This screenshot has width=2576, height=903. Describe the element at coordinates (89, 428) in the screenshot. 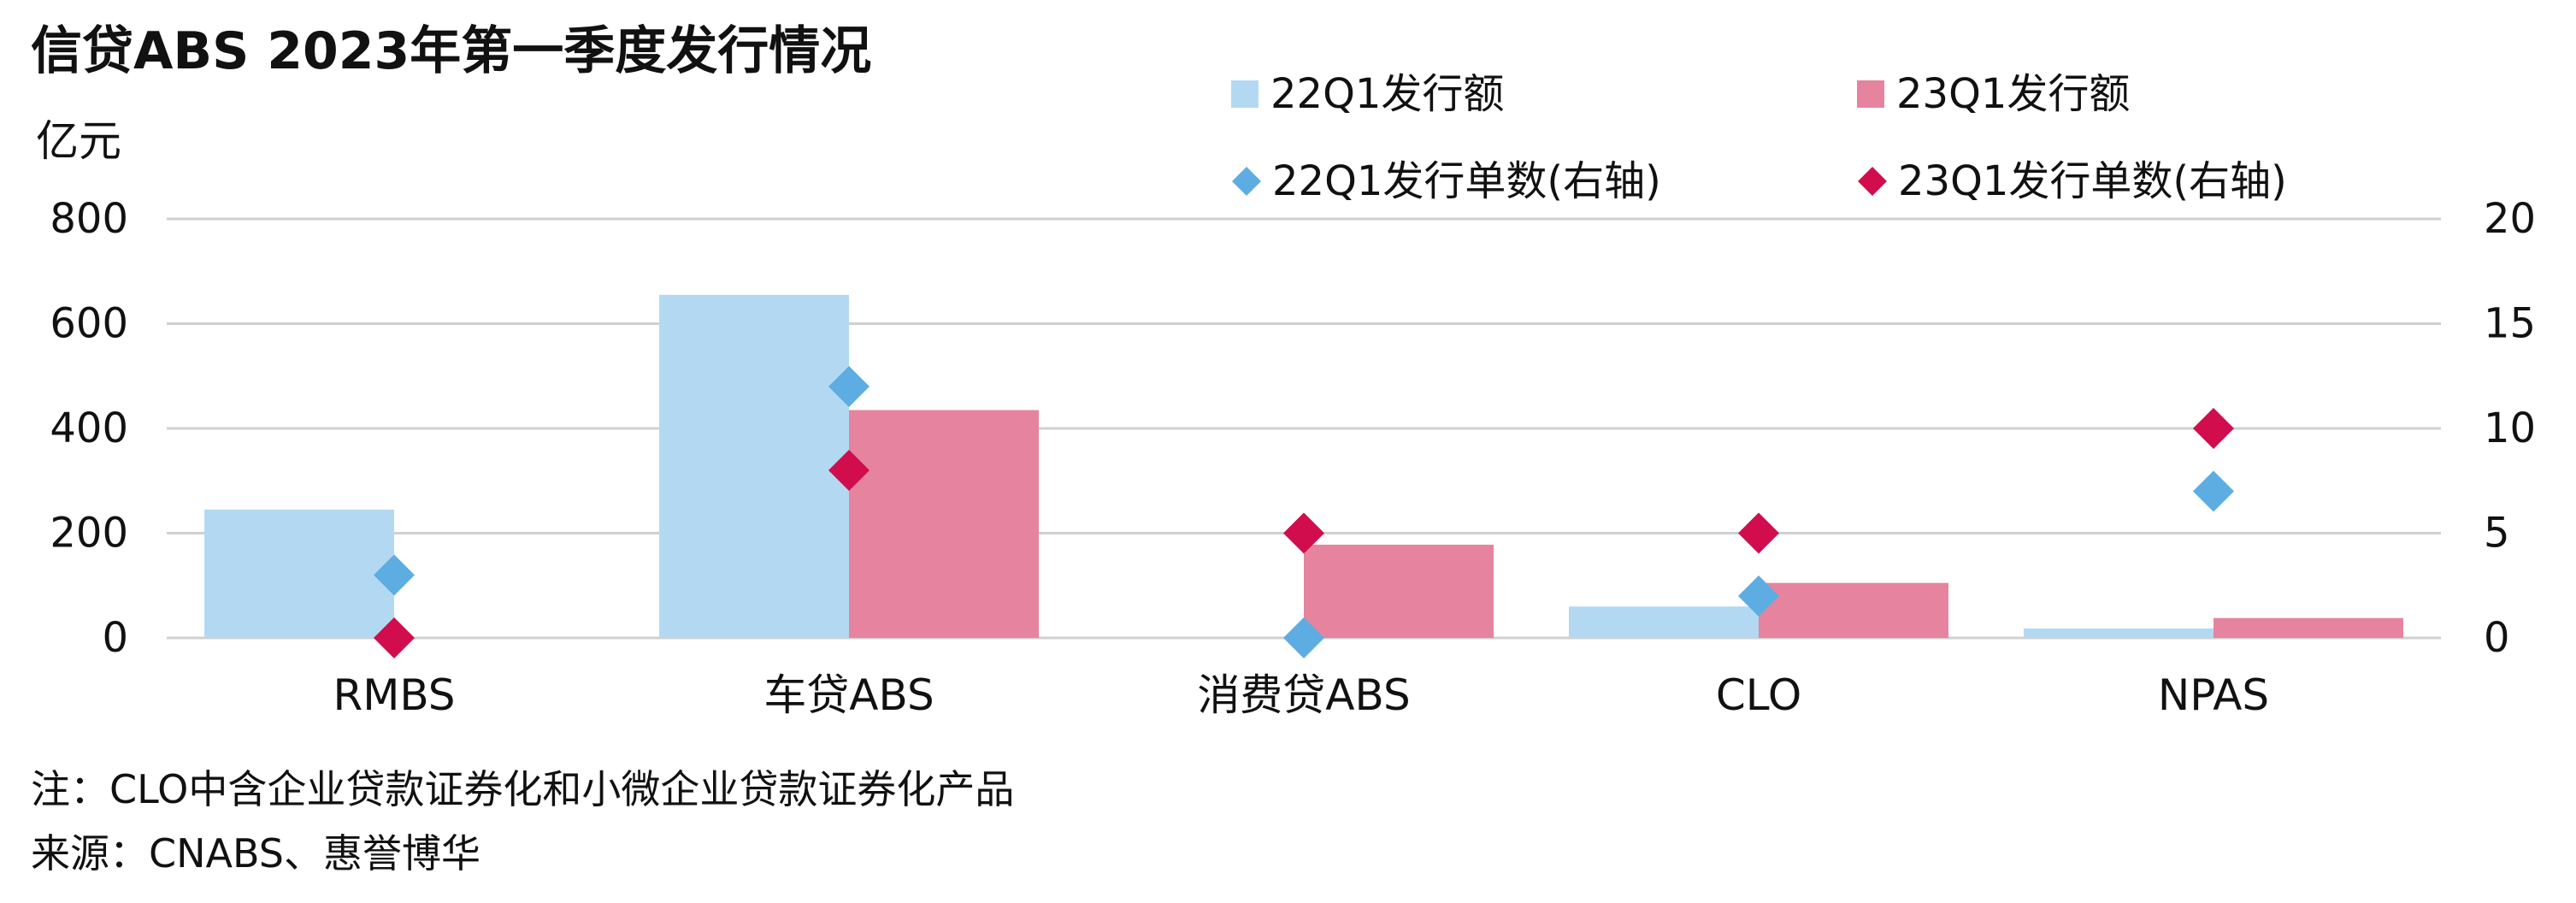

I see `y-tick-label: 400` at that location.